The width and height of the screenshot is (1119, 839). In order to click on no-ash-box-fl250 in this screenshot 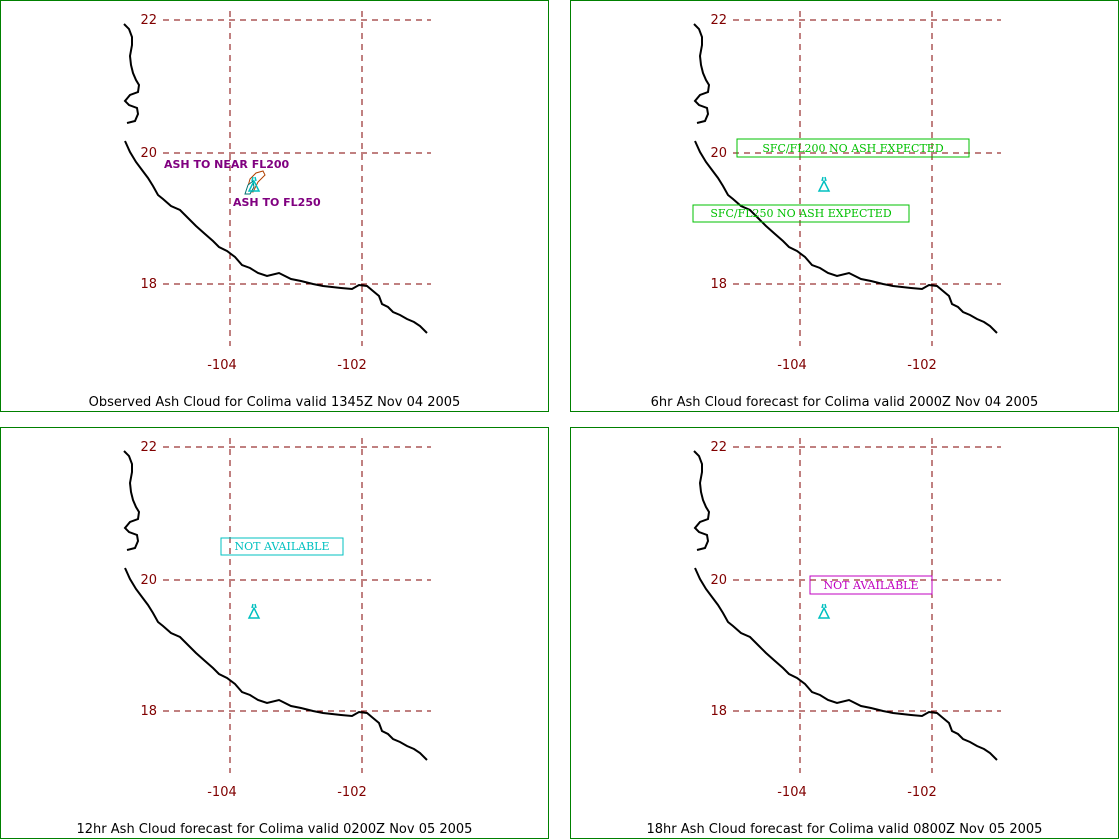, I will do `click(801, 213)`.